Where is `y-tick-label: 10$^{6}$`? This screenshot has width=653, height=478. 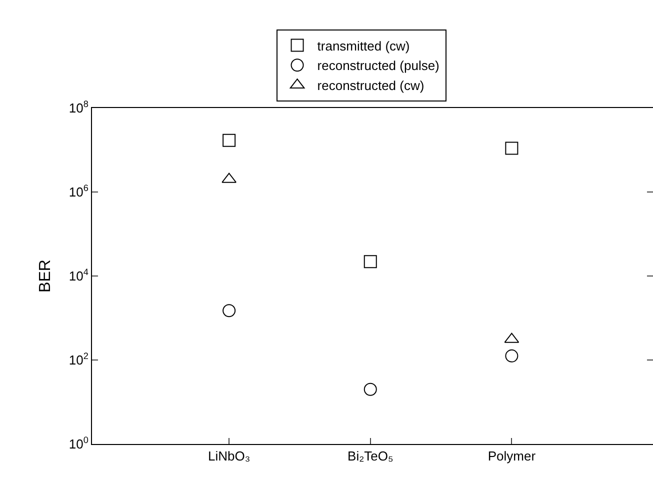 y-tick-label: 10$^{6}$ is located at coordinates (78, 191).